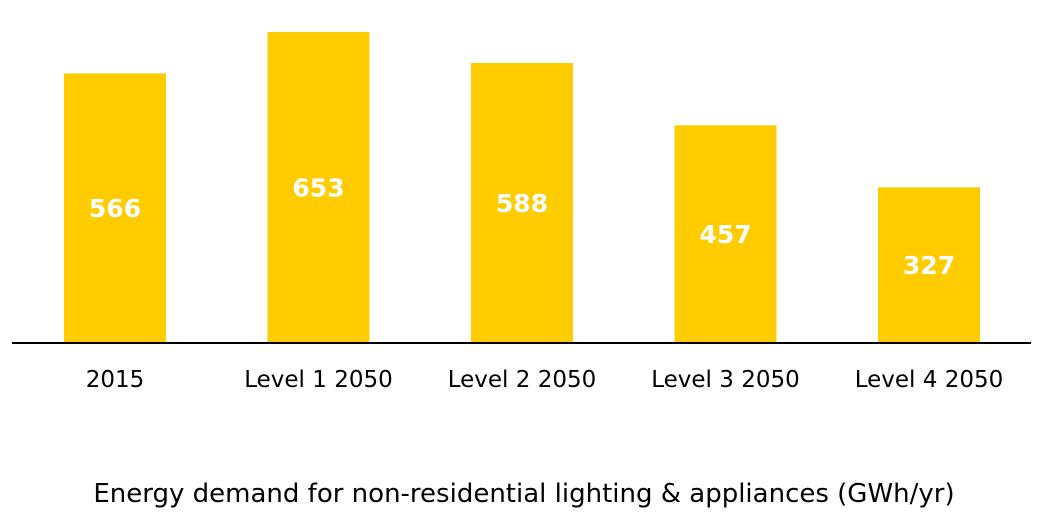 The height and width of the screenshot is (532, 1057). I want to click on bar-level-1-2050, so click(318, 187).